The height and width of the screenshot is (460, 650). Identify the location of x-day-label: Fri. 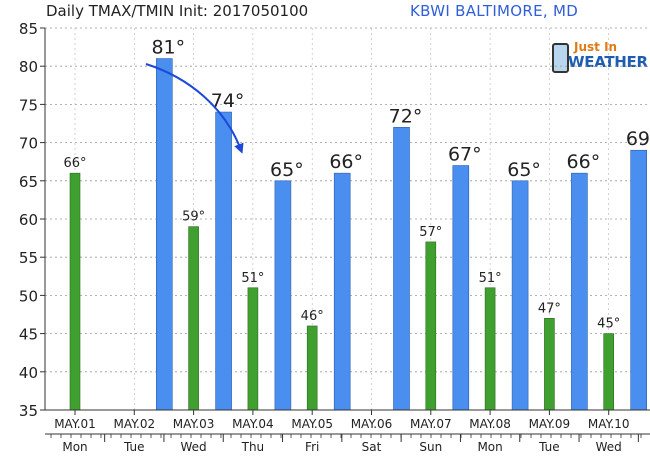
(312, 447).